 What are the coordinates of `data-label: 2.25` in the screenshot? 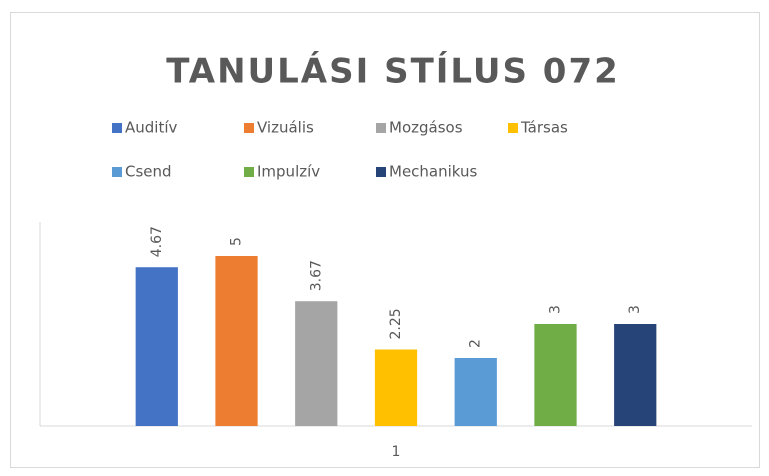 It's located at (396, 323).